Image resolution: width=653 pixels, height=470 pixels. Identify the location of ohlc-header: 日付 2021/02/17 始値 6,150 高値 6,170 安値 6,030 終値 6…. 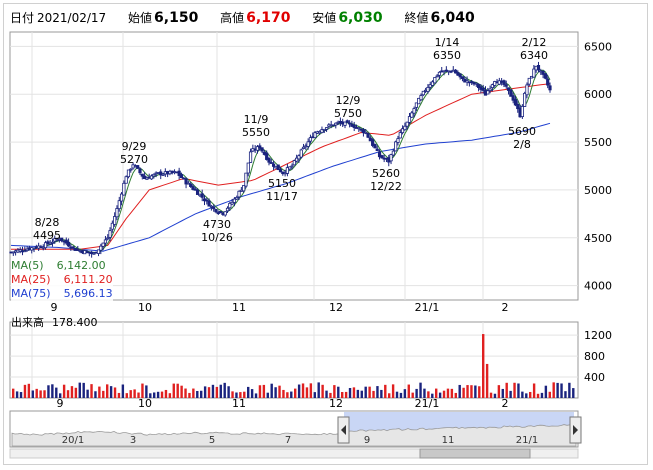
(242, 19).